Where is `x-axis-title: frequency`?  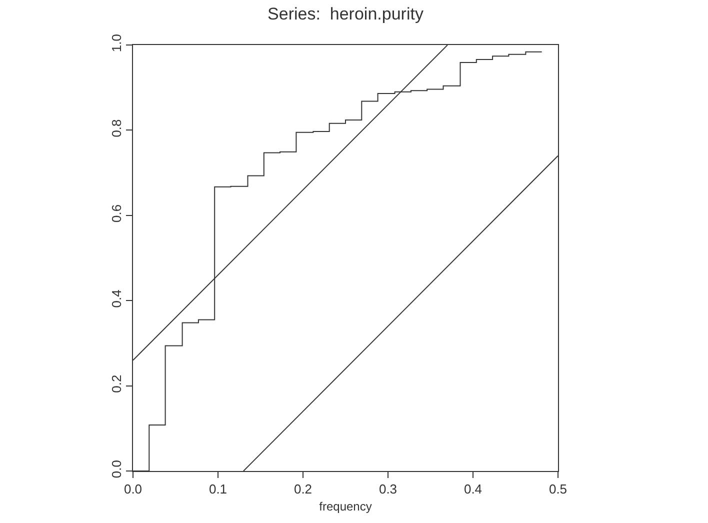 x-axis-title: frequency is located at coordinates (345, 507).